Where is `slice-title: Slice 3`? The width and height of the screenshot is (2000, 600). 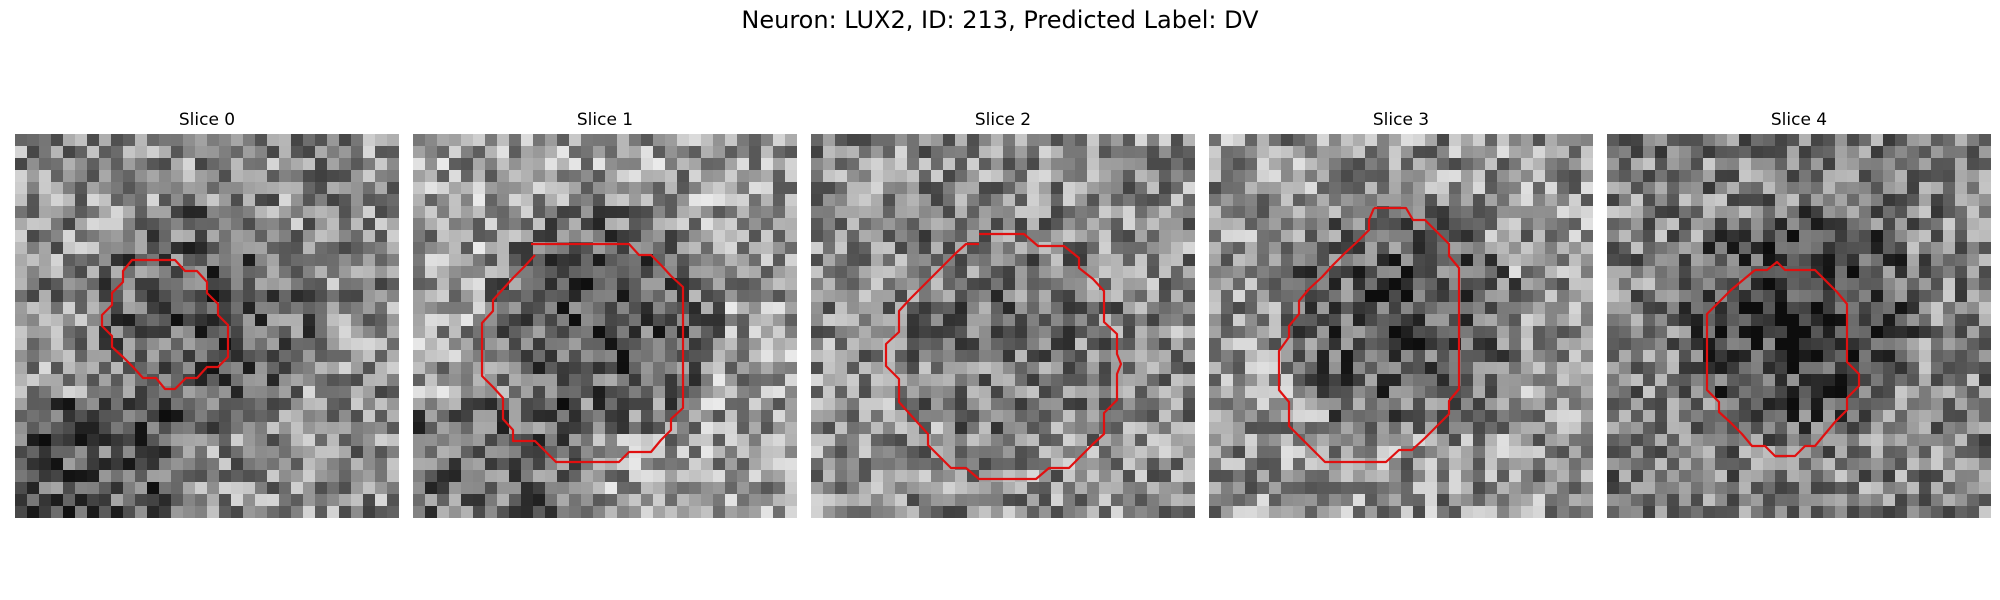 slice-title: Slice 3 is located at coordinates (1401, 120).